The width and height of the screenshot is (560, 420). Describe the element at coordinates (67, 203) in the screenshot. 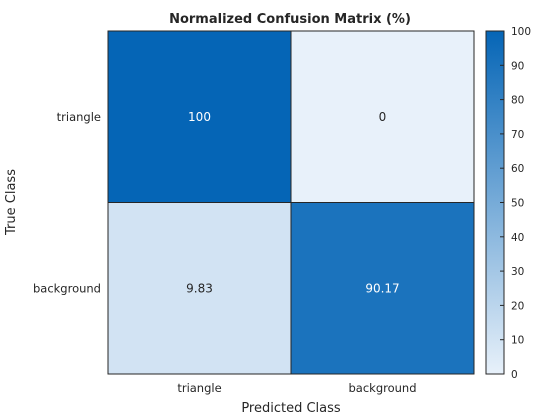

I see `y-tick-labels: triangle background` at that location.